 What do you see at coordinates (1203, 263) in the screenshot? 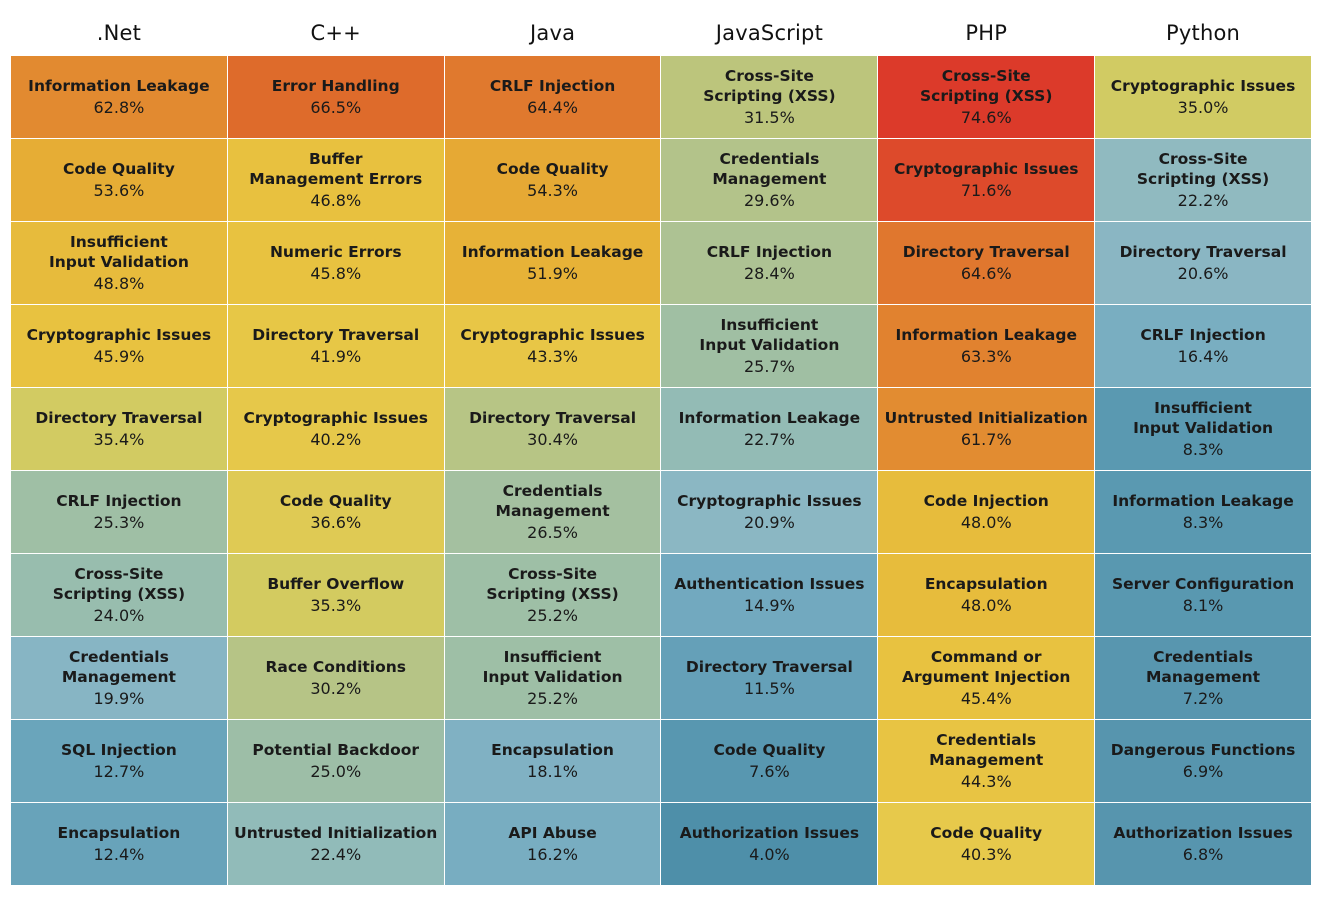
I see `heatmap-cell: Directory Traversal 20.6%` at bounding box center [1203, 263].